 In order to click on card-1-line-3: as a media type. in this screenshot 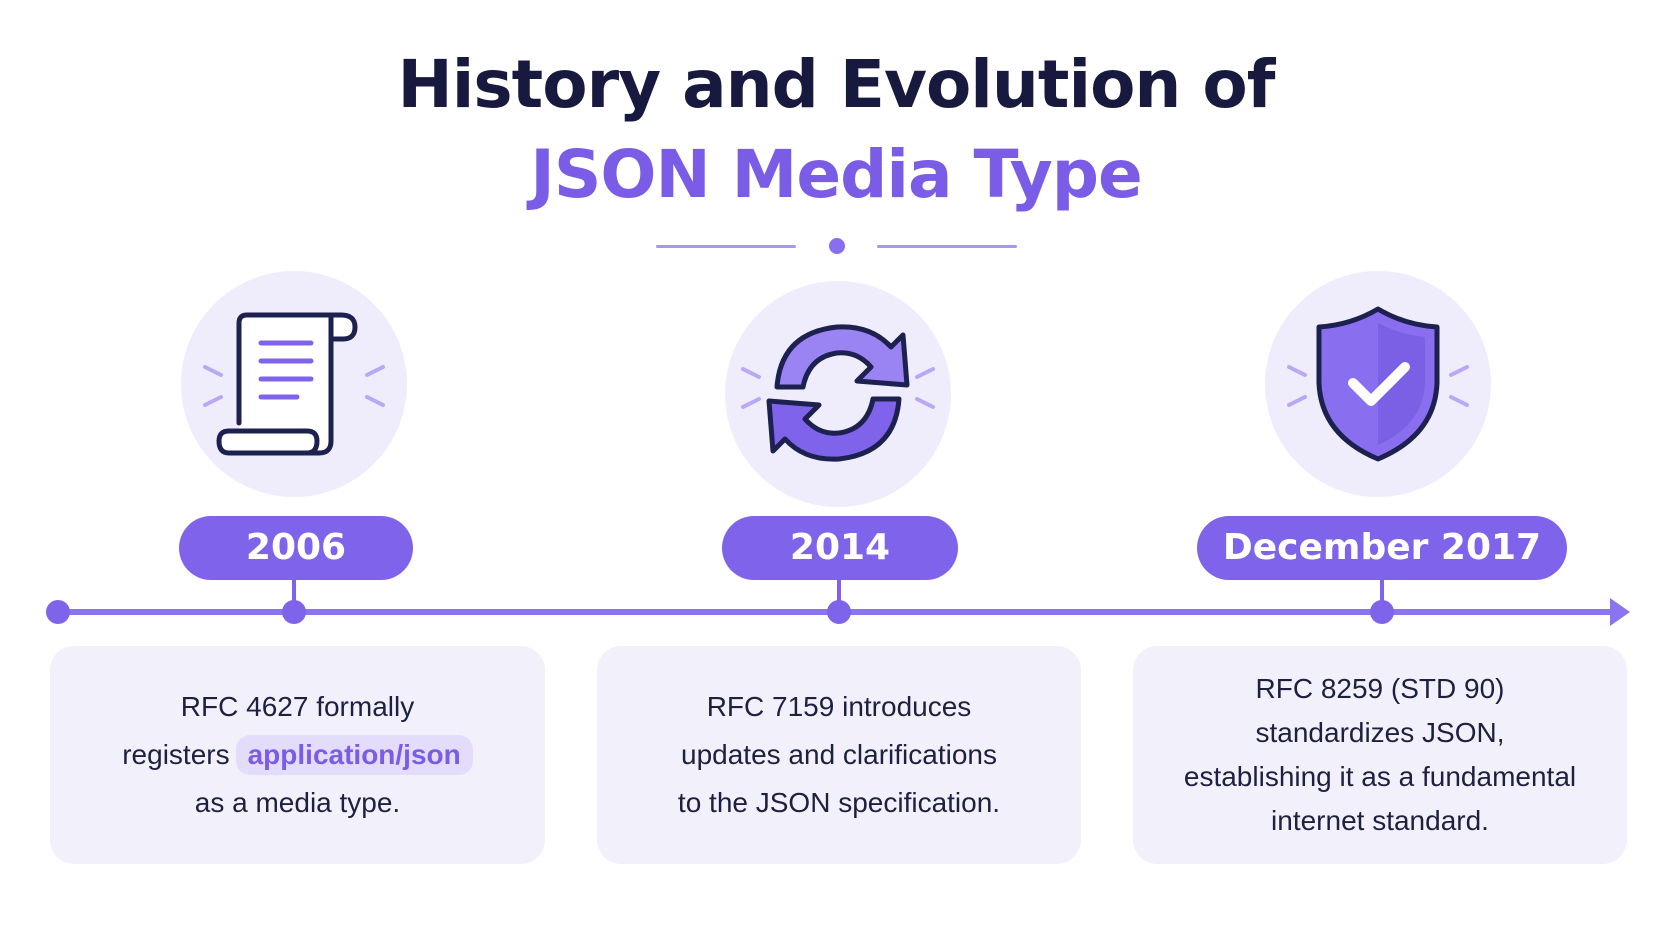, I will do `click(297, 802)`.